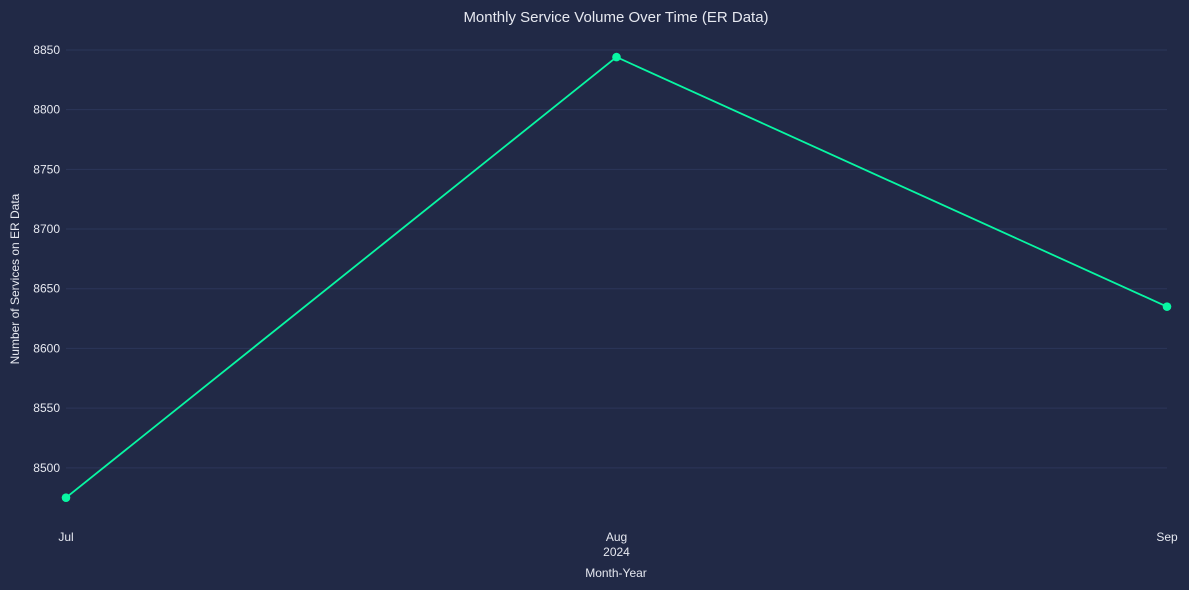 The height and width of the screenshot is (590, 1189). Describe the element at coordinates (616, 537) in the screenshot. I see `x-tick-label: Aug` at that location.